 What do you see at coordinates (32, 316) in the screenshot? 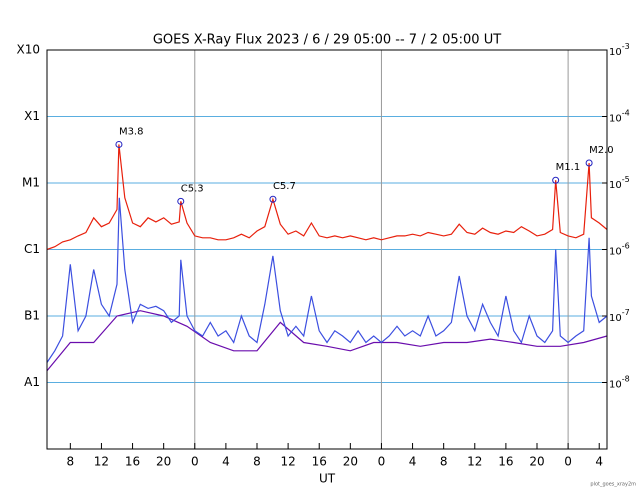
I see `y-tick-label: B1` at bounding box center [32, 316].